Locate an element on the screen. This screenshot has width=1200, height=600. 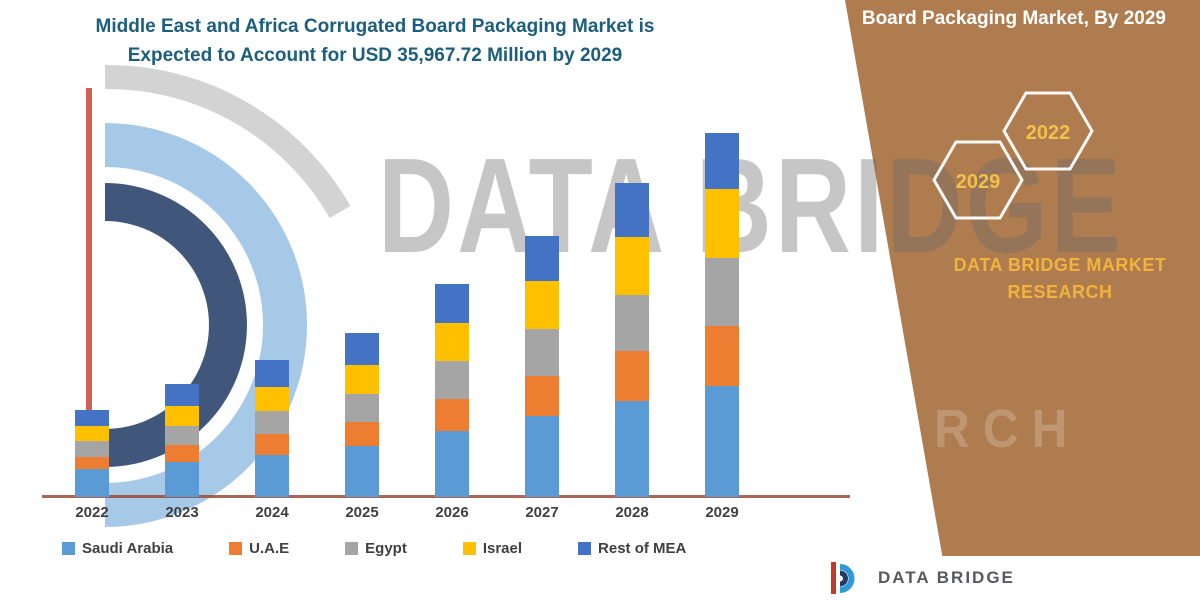
bar-2022 is located at coordinates (92, 453).